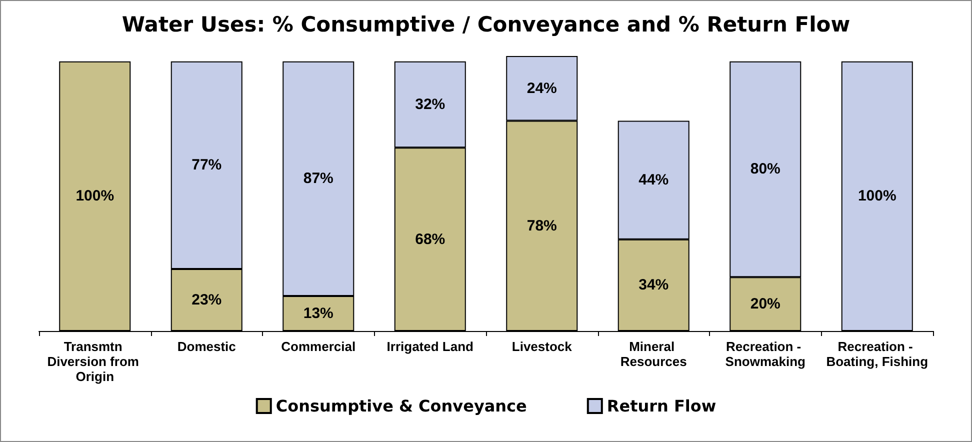 The image size is (972, 442). I want to click on data-label: 32%, so click(430, 105).